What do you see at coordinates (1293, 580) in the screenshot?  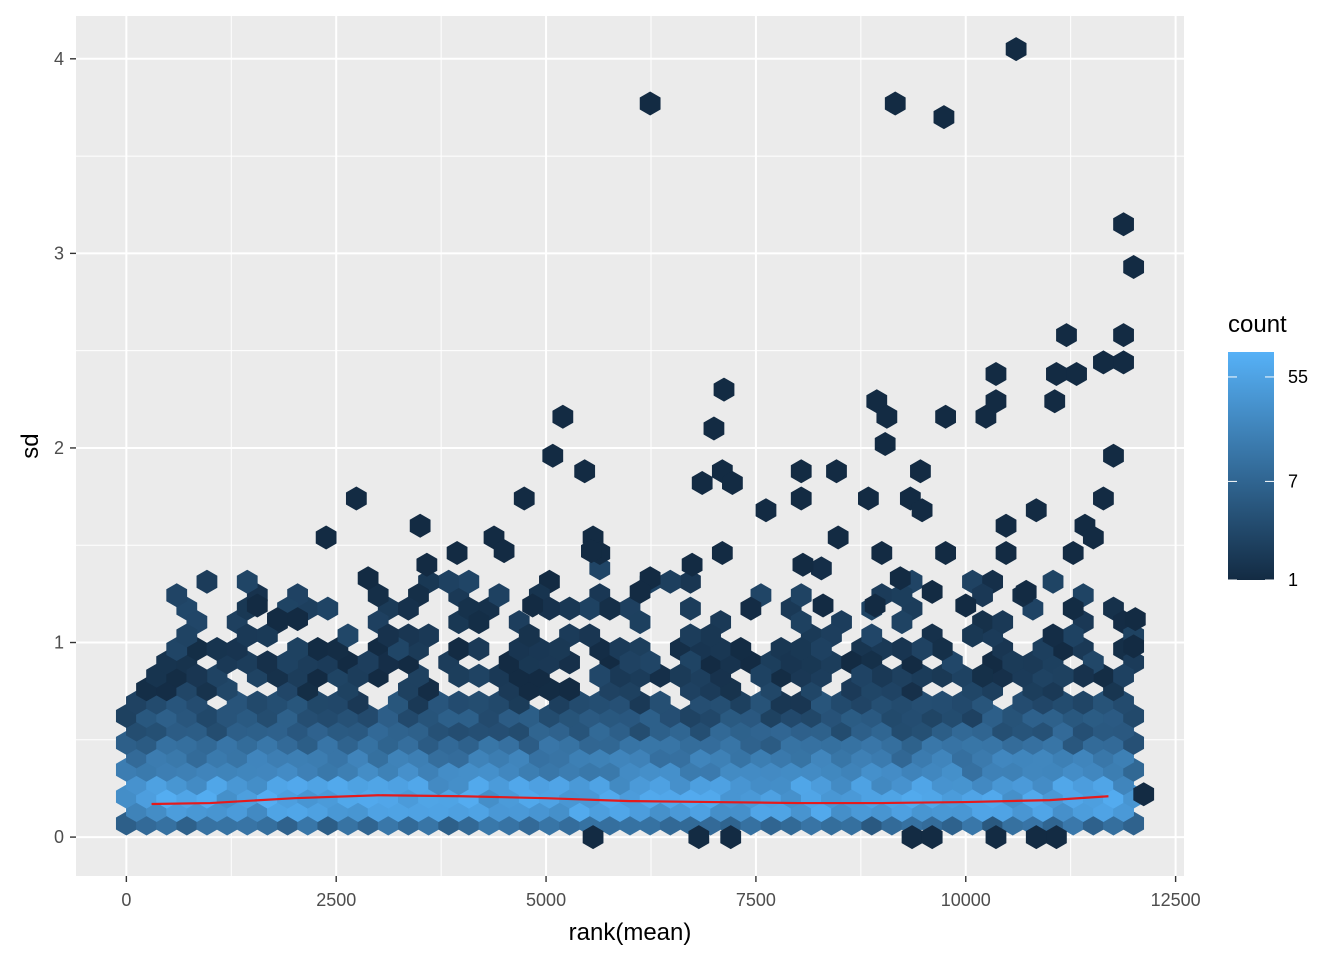 I see `legend-tick-label: 1` at bounding box center [1293, 580].